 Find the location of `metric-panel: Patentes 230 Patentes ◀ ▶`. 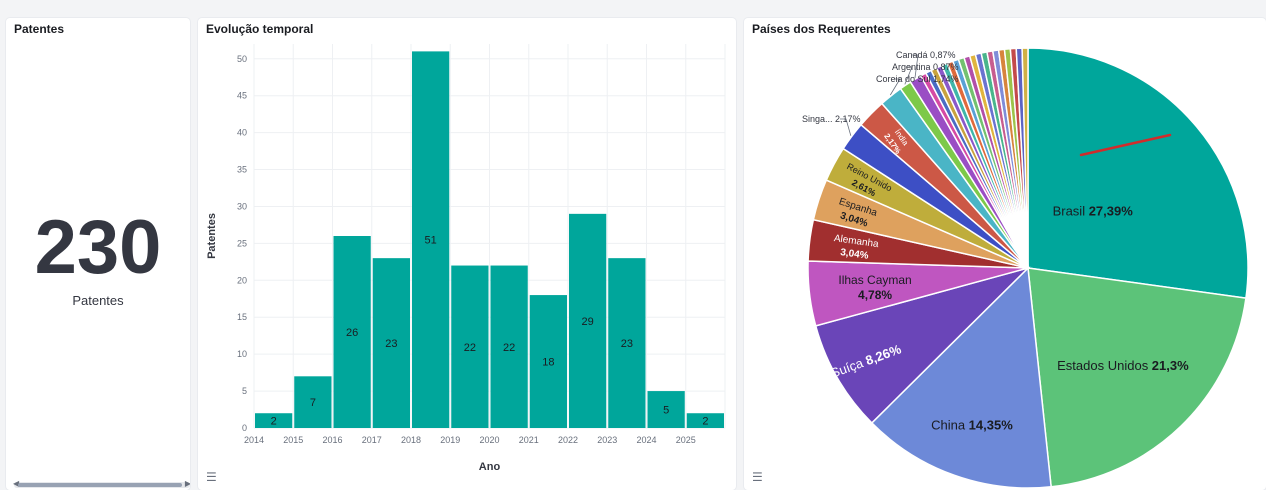

metric-panel: Patentes 230 Patentes ◀ ▶ is located at coordinates (98, 254).